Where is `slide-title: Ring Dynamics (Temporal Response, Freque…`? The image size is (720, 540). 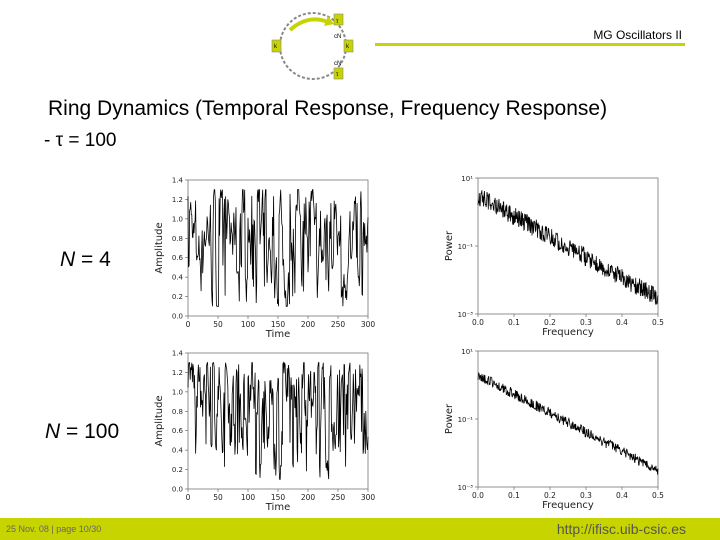
slide-title: Ring Dynamics (Temporal Response, Freque… is located at coordinates (328, 108).